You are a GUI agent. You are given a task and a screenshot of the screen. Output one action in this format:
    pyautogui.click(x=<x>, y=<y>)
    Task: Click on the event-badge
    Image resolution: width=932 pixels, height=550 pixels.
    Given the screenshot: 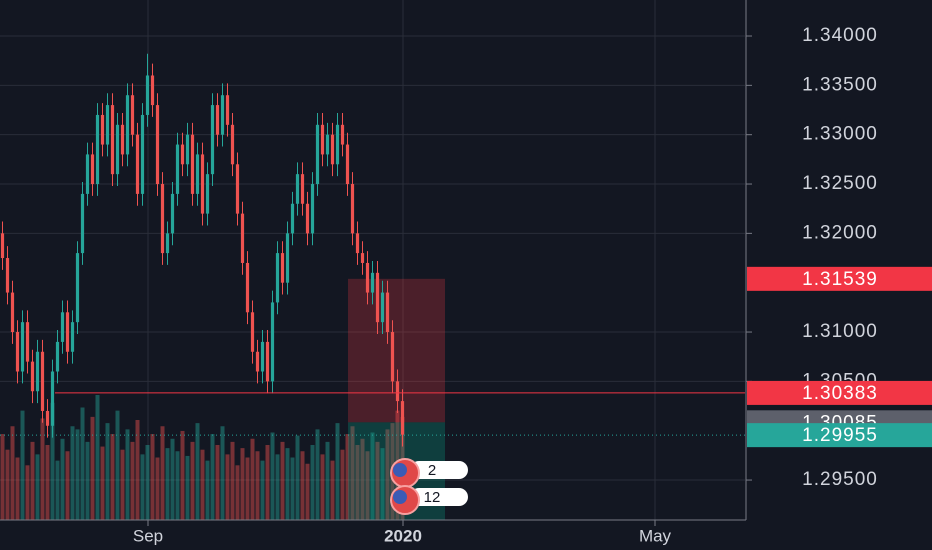 What is the action you would take?
    pyautogui.click(x=439, y=497)
    